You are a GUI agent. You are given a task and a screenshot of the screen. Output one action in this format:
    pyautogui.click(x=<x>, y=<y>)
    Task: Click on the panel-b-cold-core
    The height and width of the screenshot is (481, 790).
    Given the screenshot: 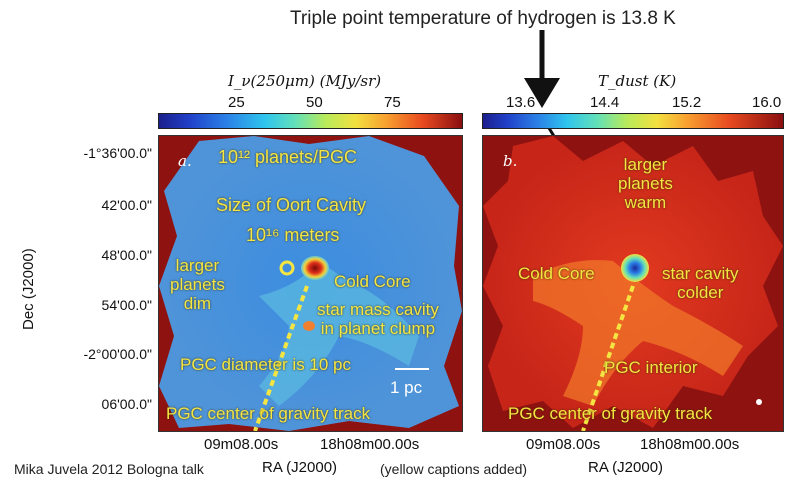 What is the action you would take?
    pyautogui.click(x=635, y=268)
    